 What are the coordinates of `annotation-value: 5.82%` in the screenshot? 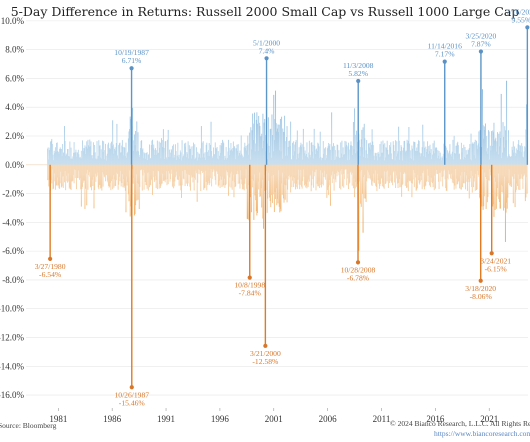 It's located at (358, 73).